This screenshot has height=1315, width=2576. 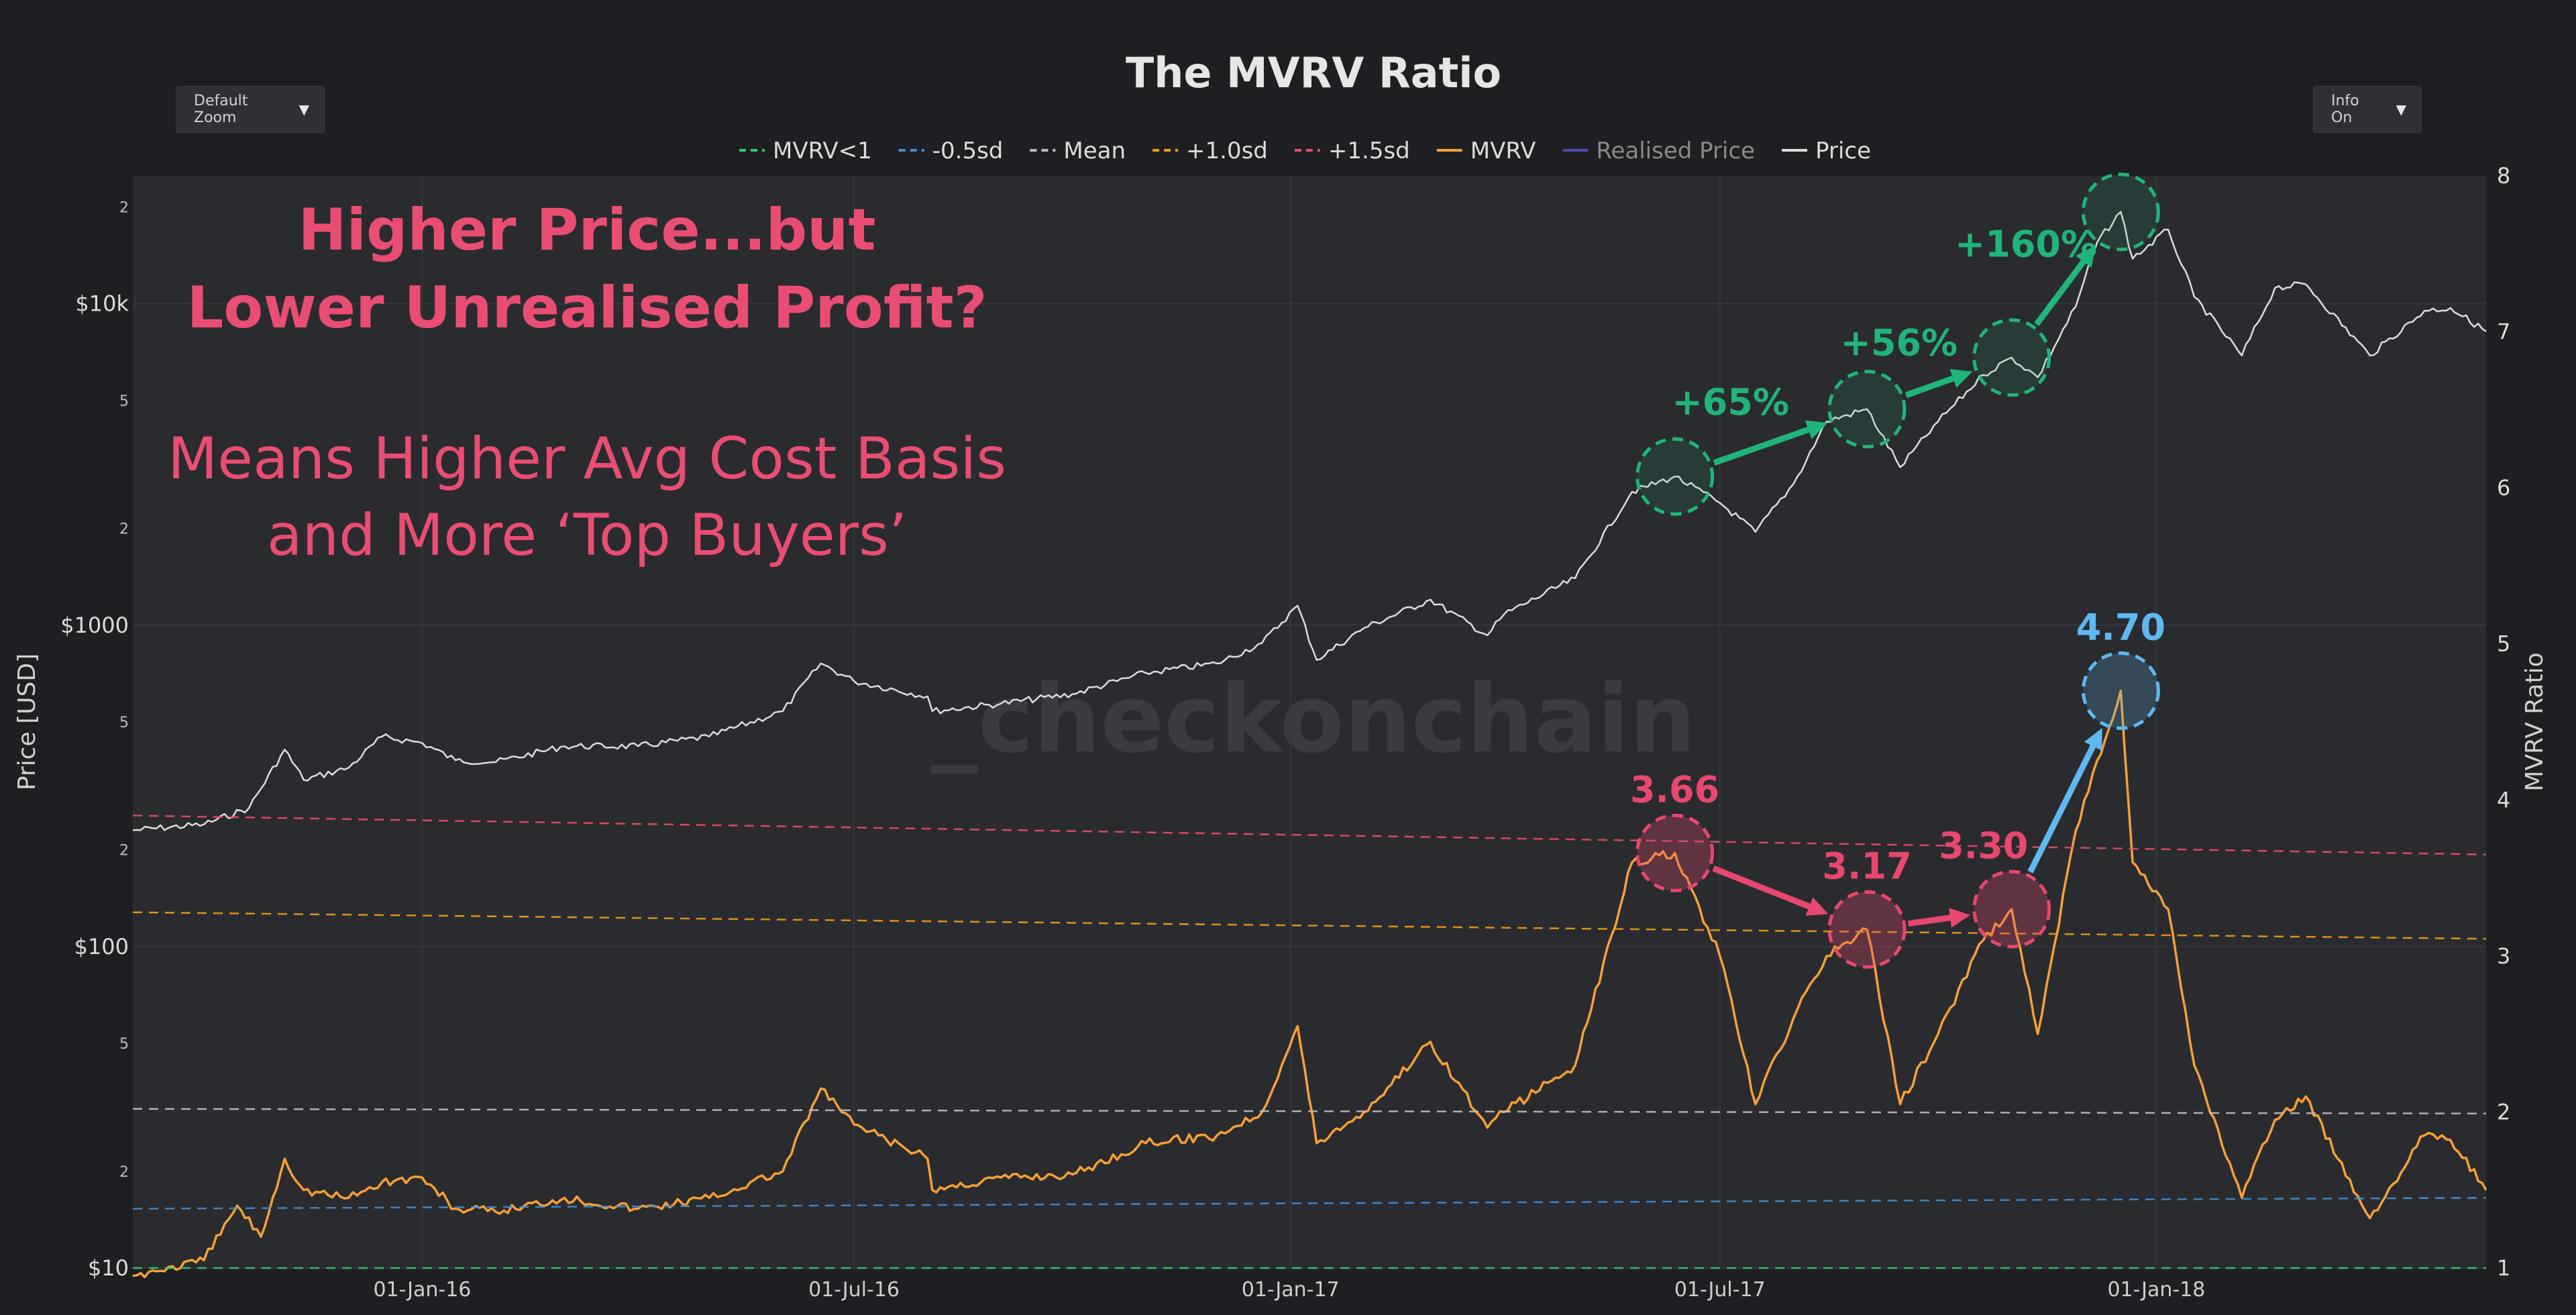 What do you see at coordinates (2503, 1268) in the screenshot?
I see `y-tick-label-right: 1` at bounding box center [2503, 1268].